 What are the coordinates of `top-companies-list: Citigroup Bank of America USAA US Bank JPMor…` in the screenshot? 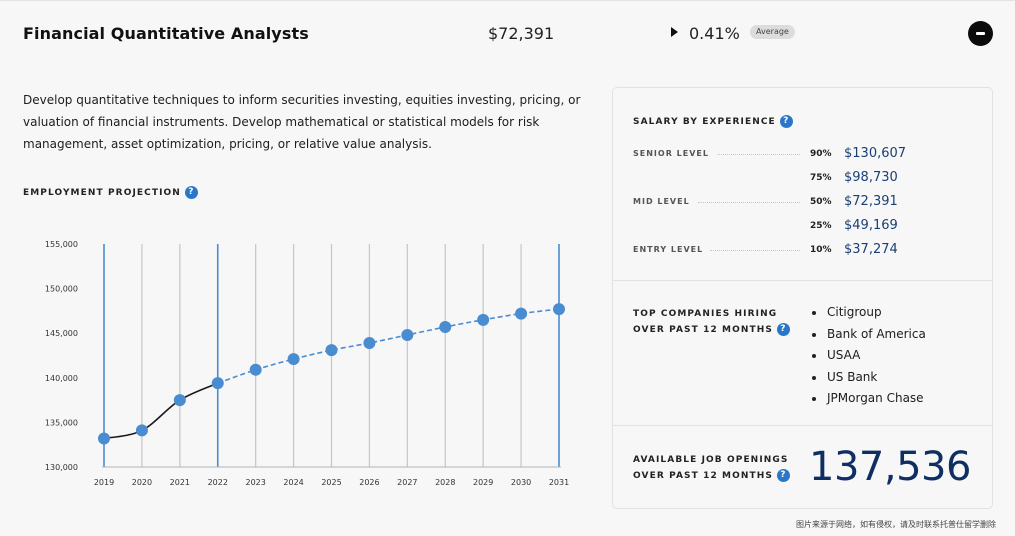 It's located at (868, 356).